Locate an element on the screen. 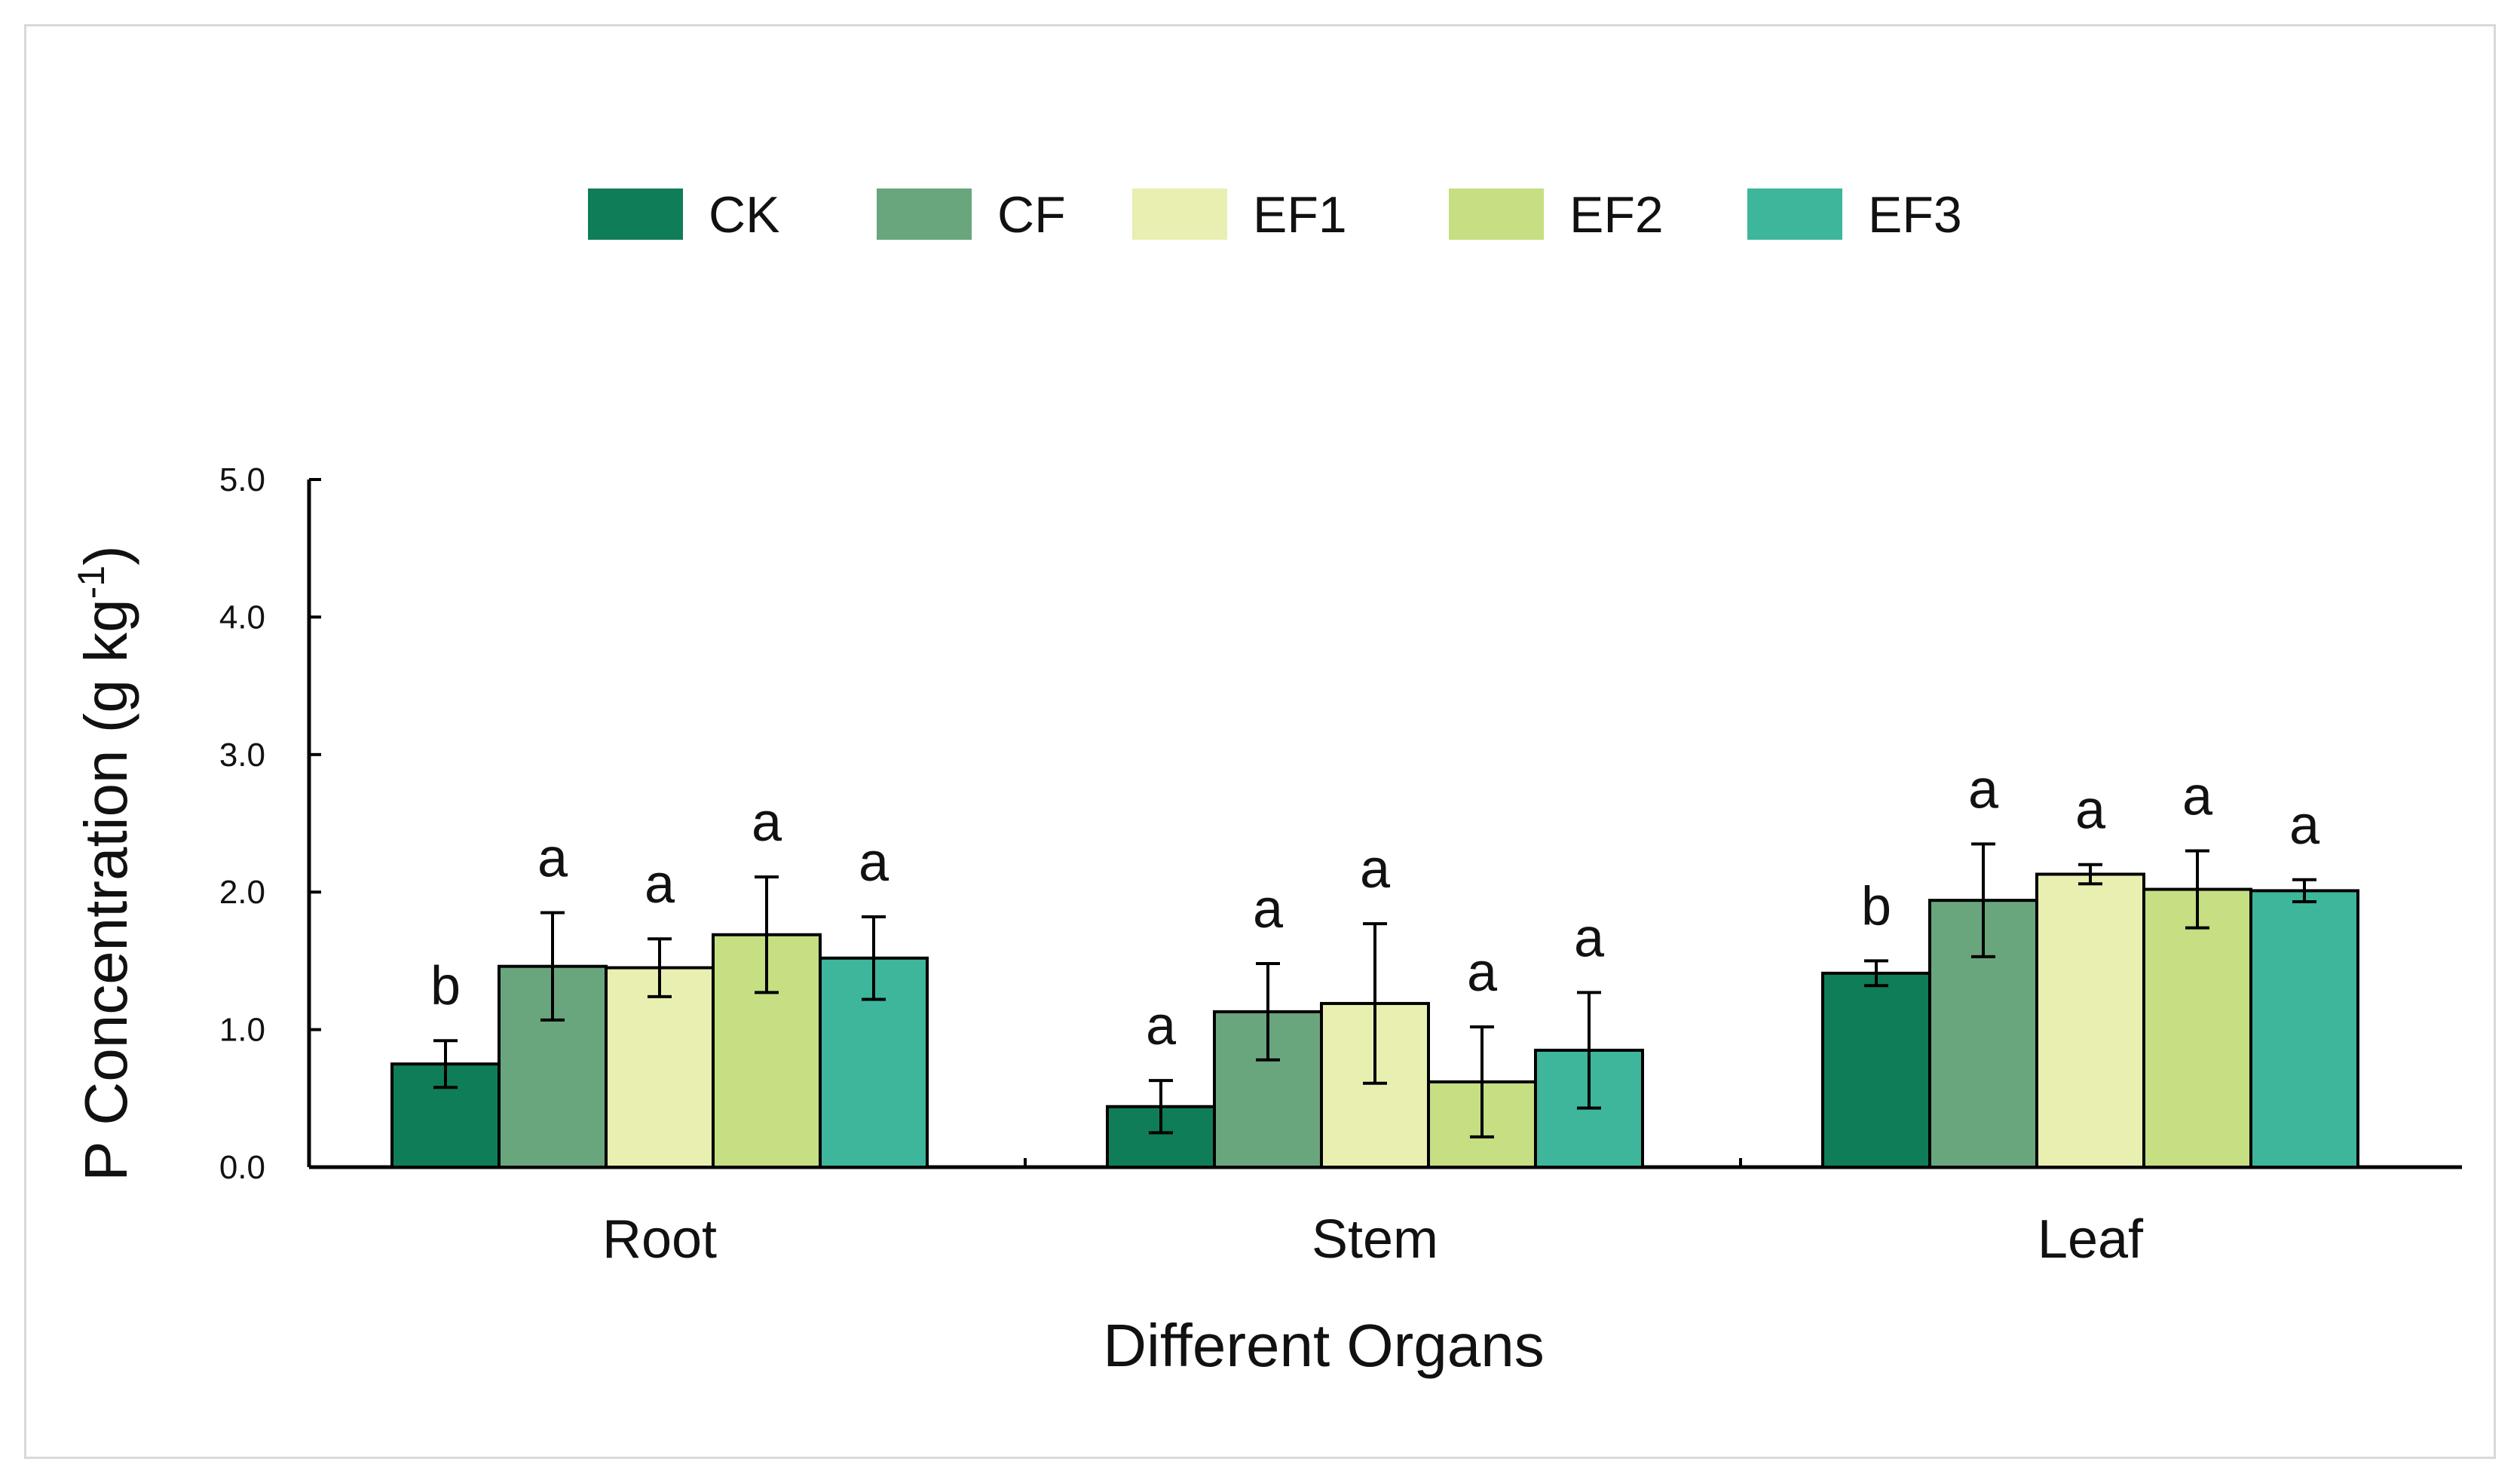  y-tick-label: 0.0 is located at coordinates (242, 1167).